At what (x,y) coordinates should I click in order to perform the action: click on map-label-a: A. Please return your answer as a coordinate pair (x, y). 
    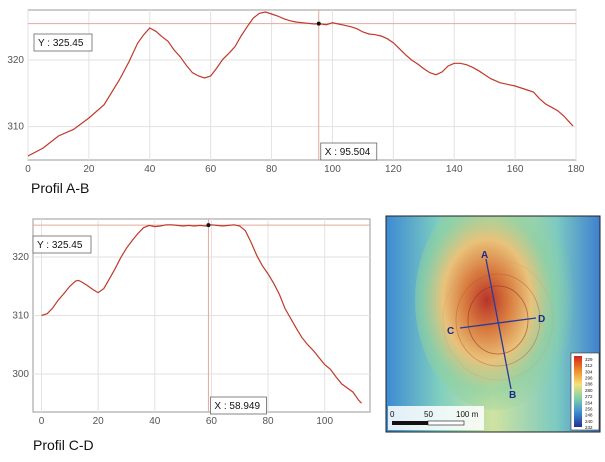
    Looking at the image, I should click on (484, 255).